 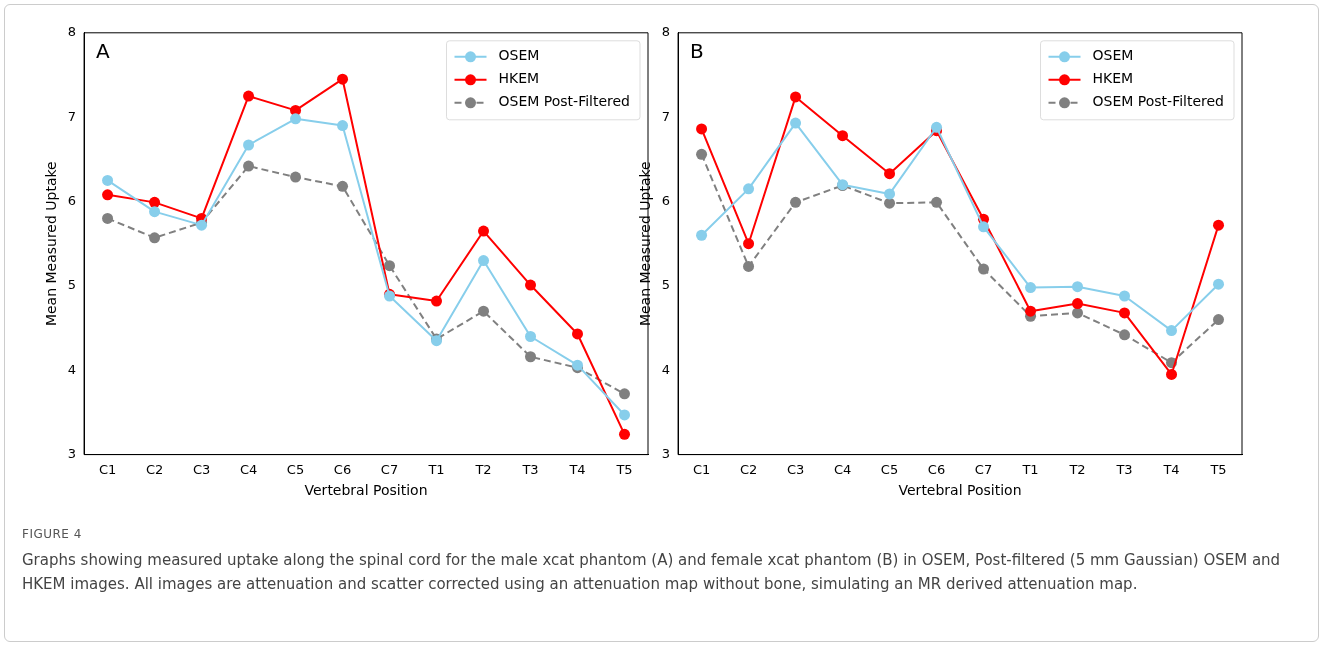 What do you see at coordinates (52, 534) in the screenshot?
I see `text: FIGURE 4` at bounding box center [52, 534].